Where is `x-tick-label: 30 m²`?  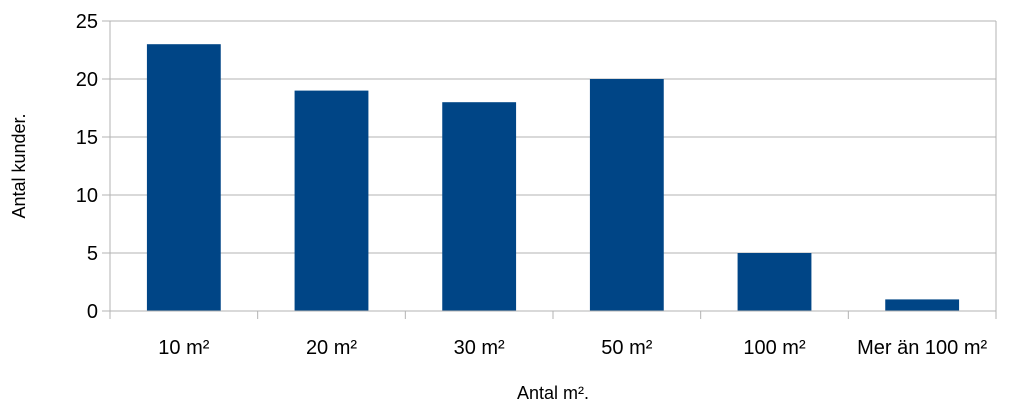
x-tick-label: 30 m² is located at coordinates (479, 348).